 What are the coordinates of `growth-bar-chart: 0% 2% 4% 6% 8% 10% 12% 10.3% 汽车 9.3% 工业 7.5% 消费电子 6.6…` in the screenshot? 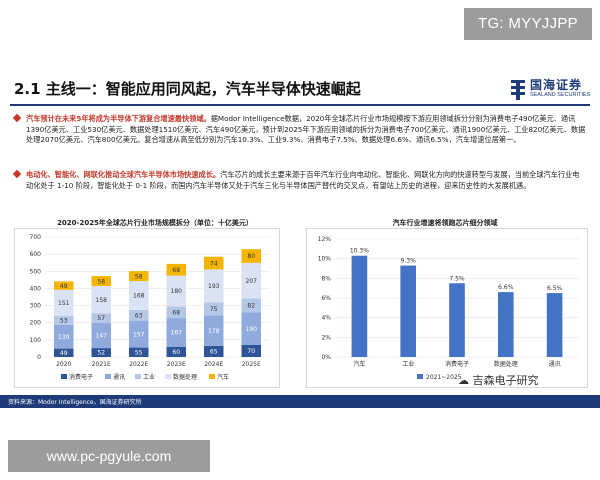 It's located at (448, 308).